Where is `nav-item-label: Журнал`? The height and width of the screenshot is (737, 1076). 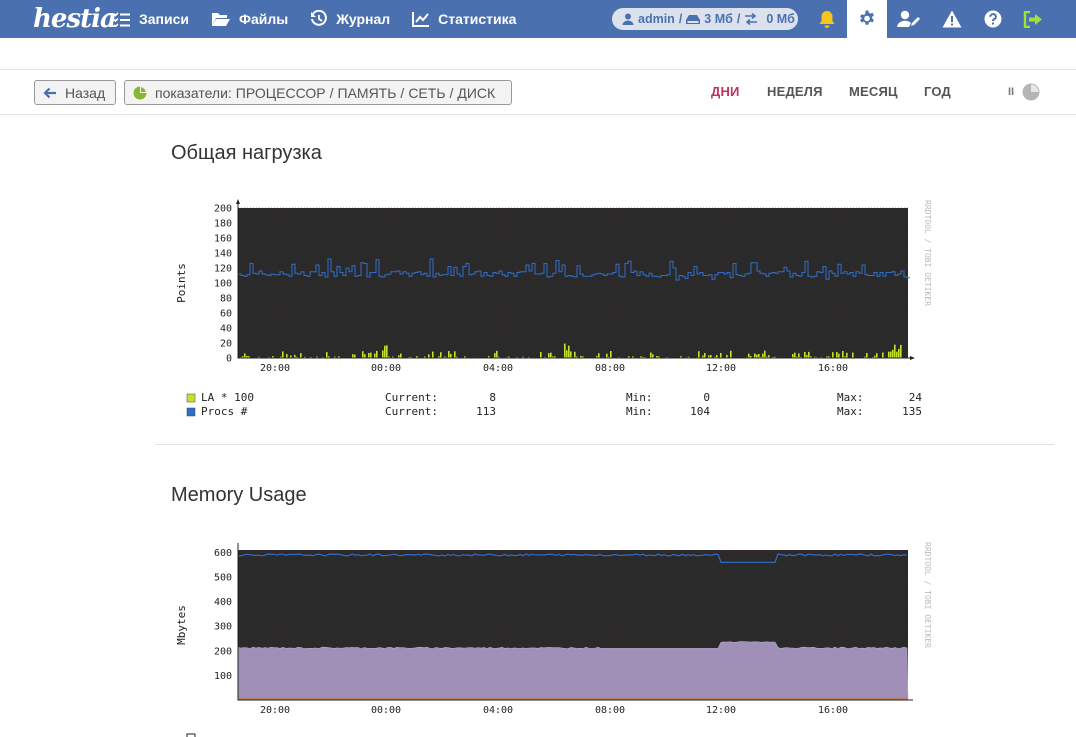 nav-item-label: Журнал is located at coordinates (363, 19).